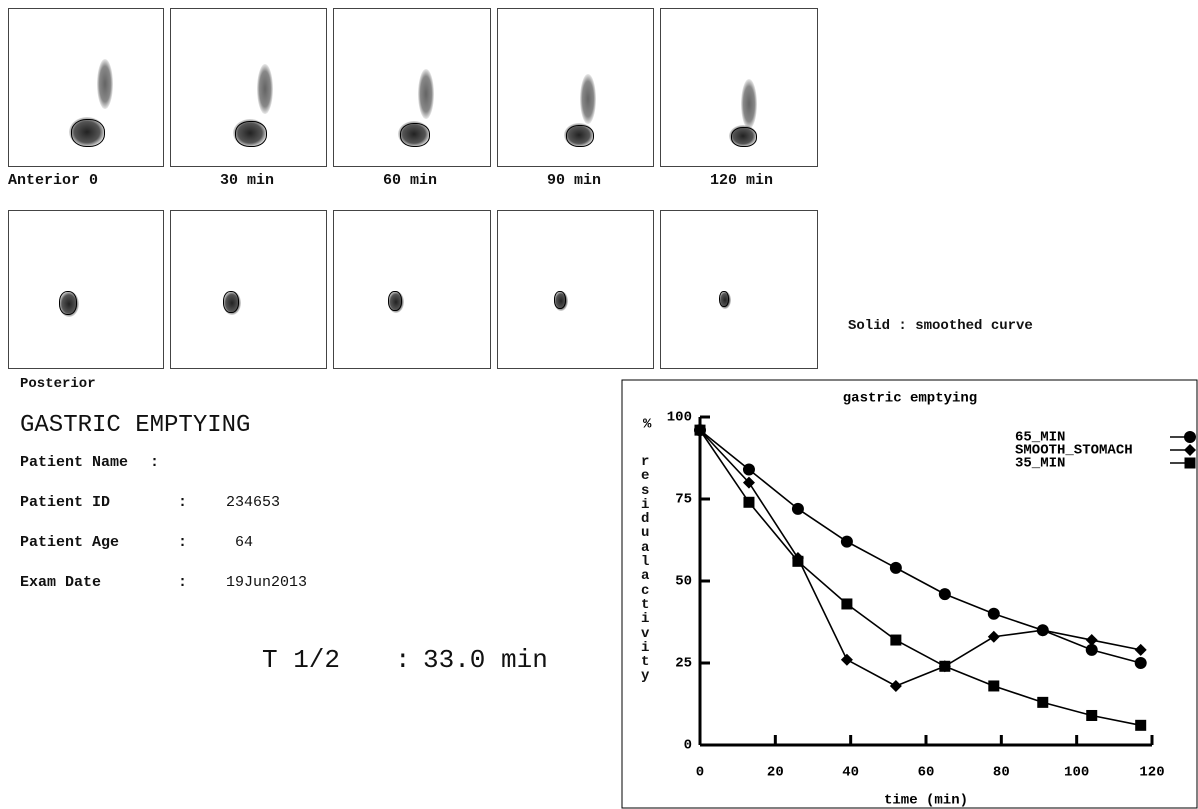 The width and height of the screenshot is (1198, 809). What do you see at coordinates (645, 569) in the screenshot?
I see `y-axis-label: residual activity` at bounding box center [645, 569].